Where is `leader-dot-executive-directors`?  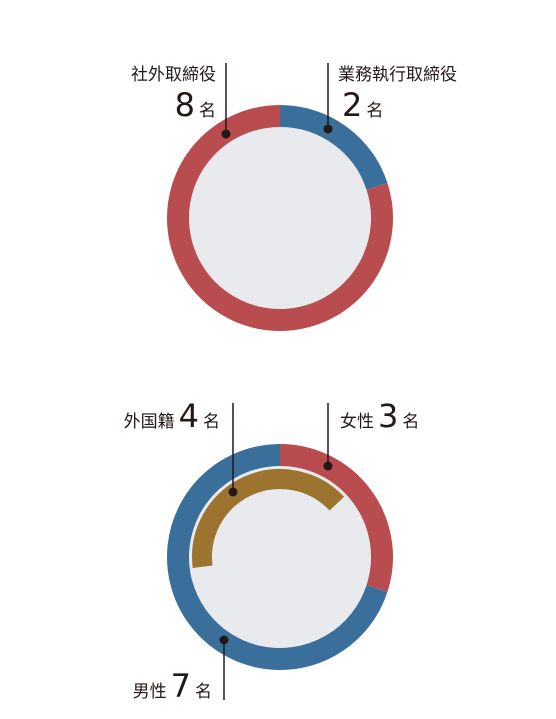 leader-dot-executive-directors is located at coordinates (328, 129).